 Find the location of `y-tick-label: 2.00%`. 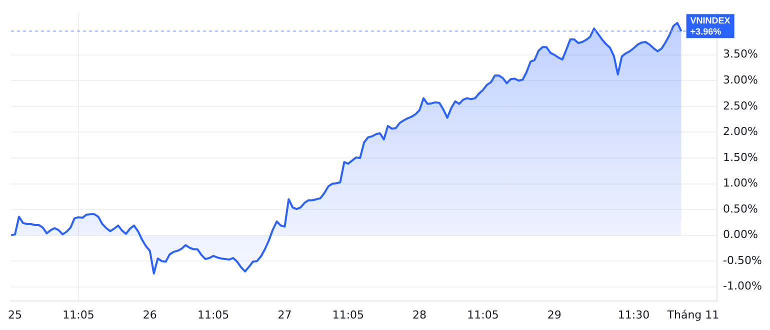

y-tick-label: 2.00% is located at coordinates (740, 131).